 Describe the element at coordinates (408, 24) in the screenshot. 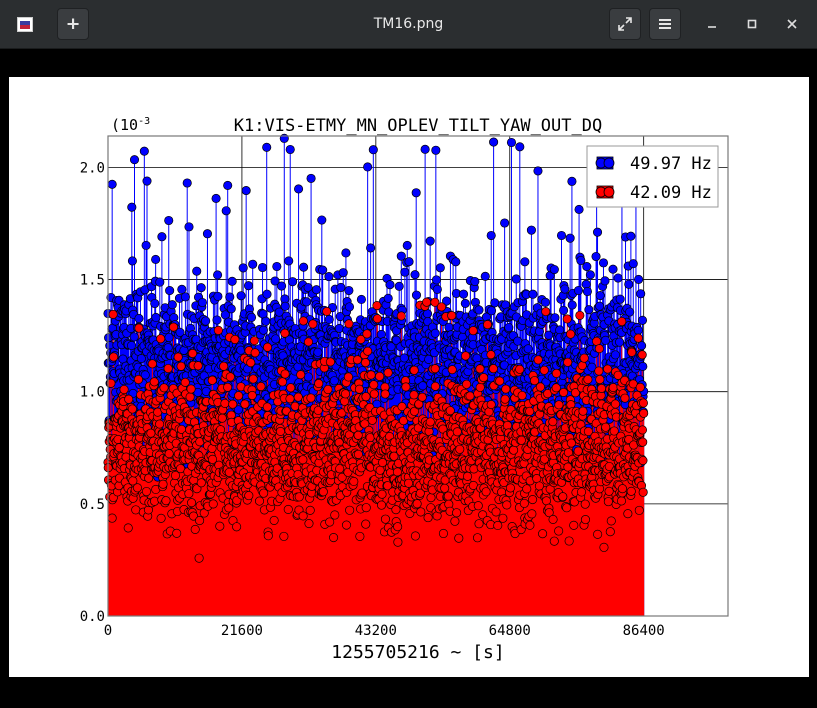

I see `title-bar: ➕︎ TM16.png` at that location.